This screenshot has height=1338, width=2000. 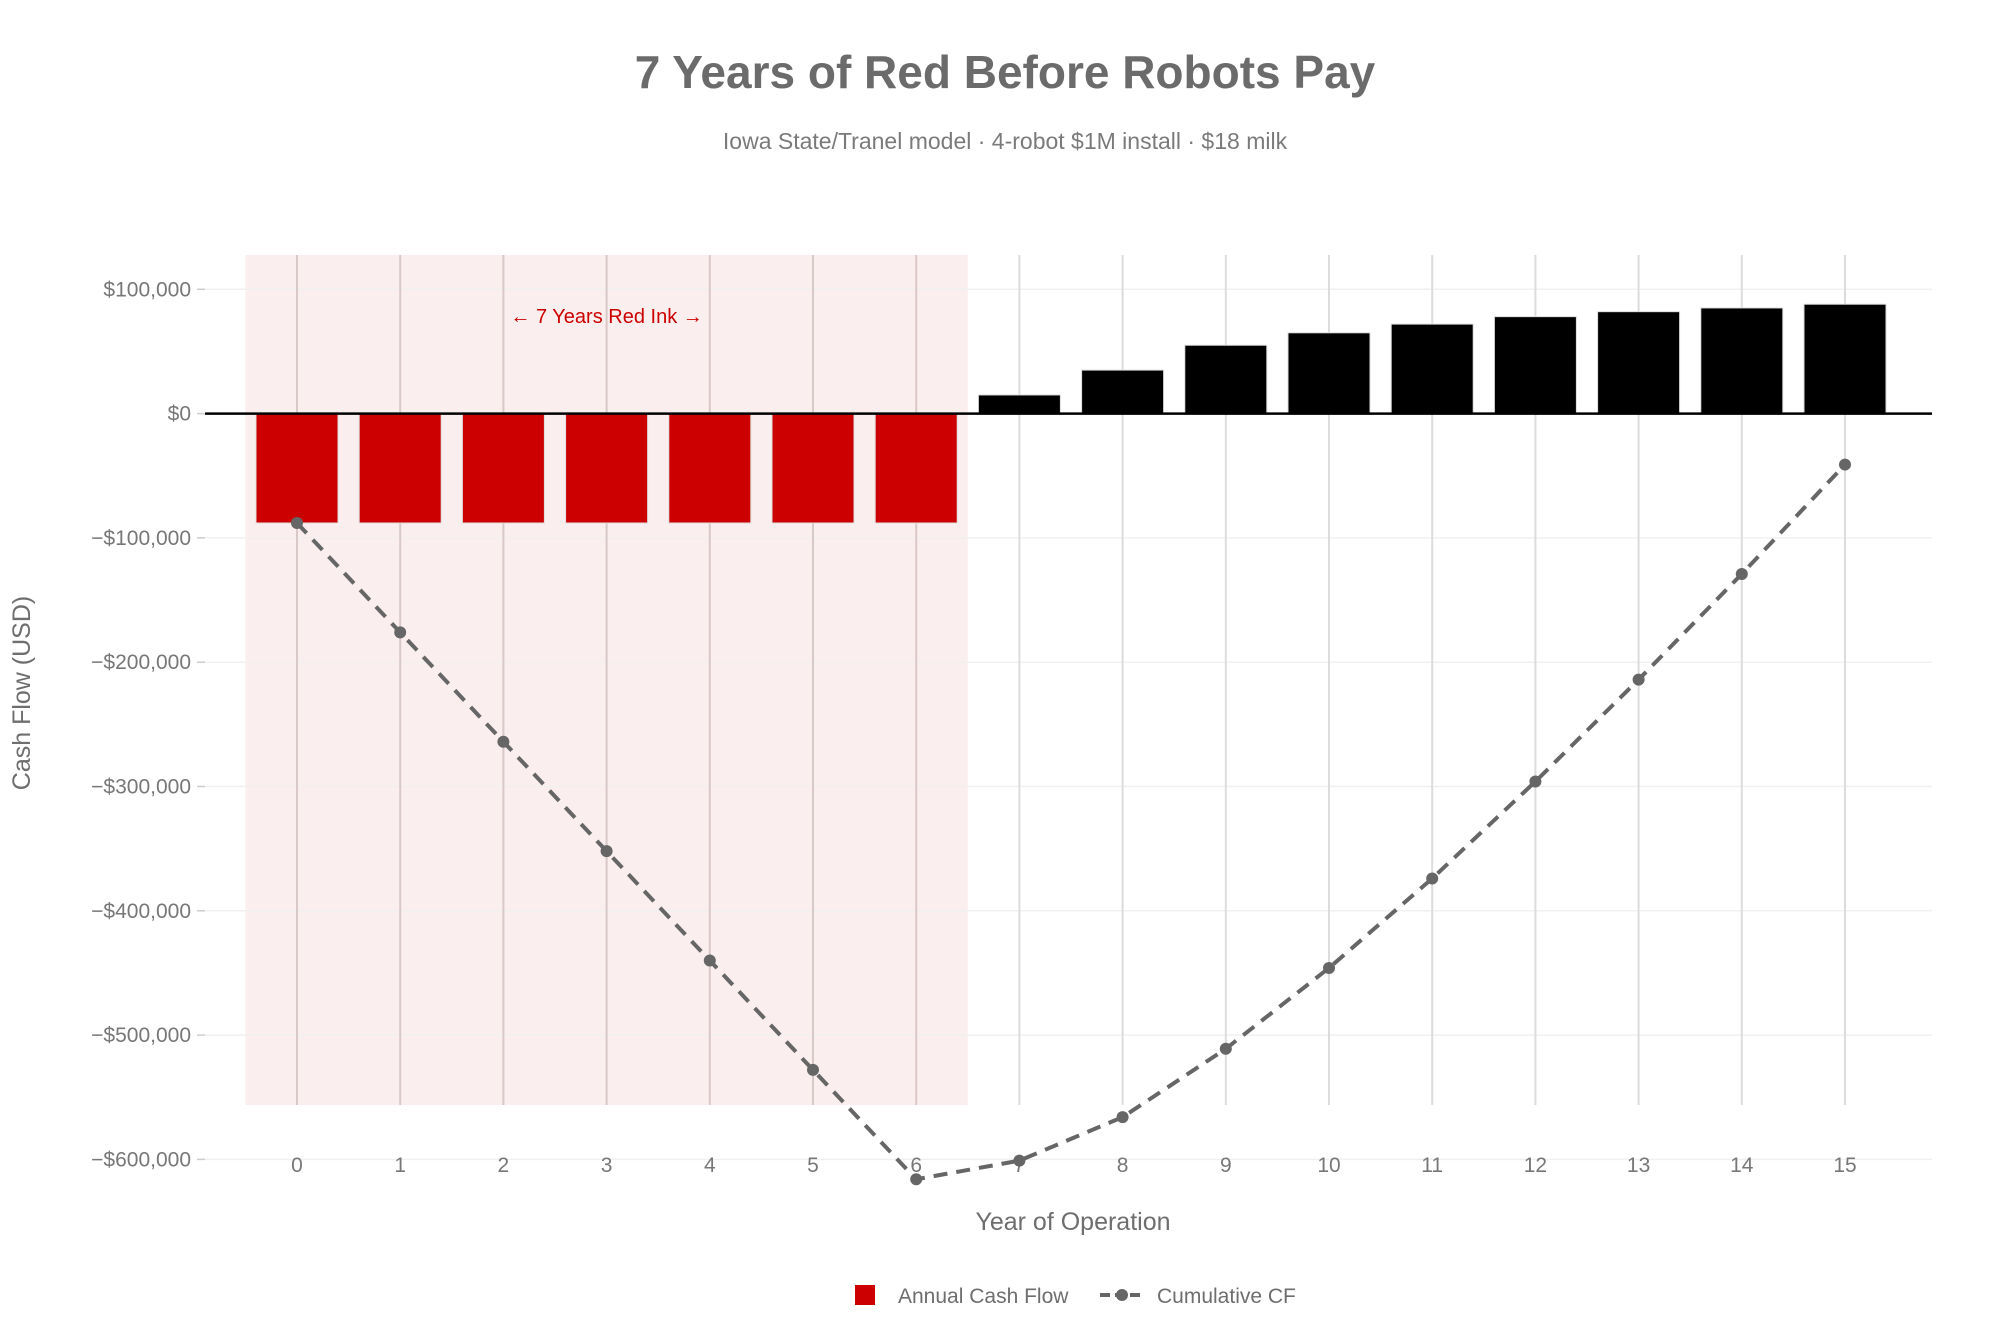 What do you see at coordinates (1123, 1165) in the screenshot?
I see `x-tick-label: 8` at bounding box center [1123, 1165].